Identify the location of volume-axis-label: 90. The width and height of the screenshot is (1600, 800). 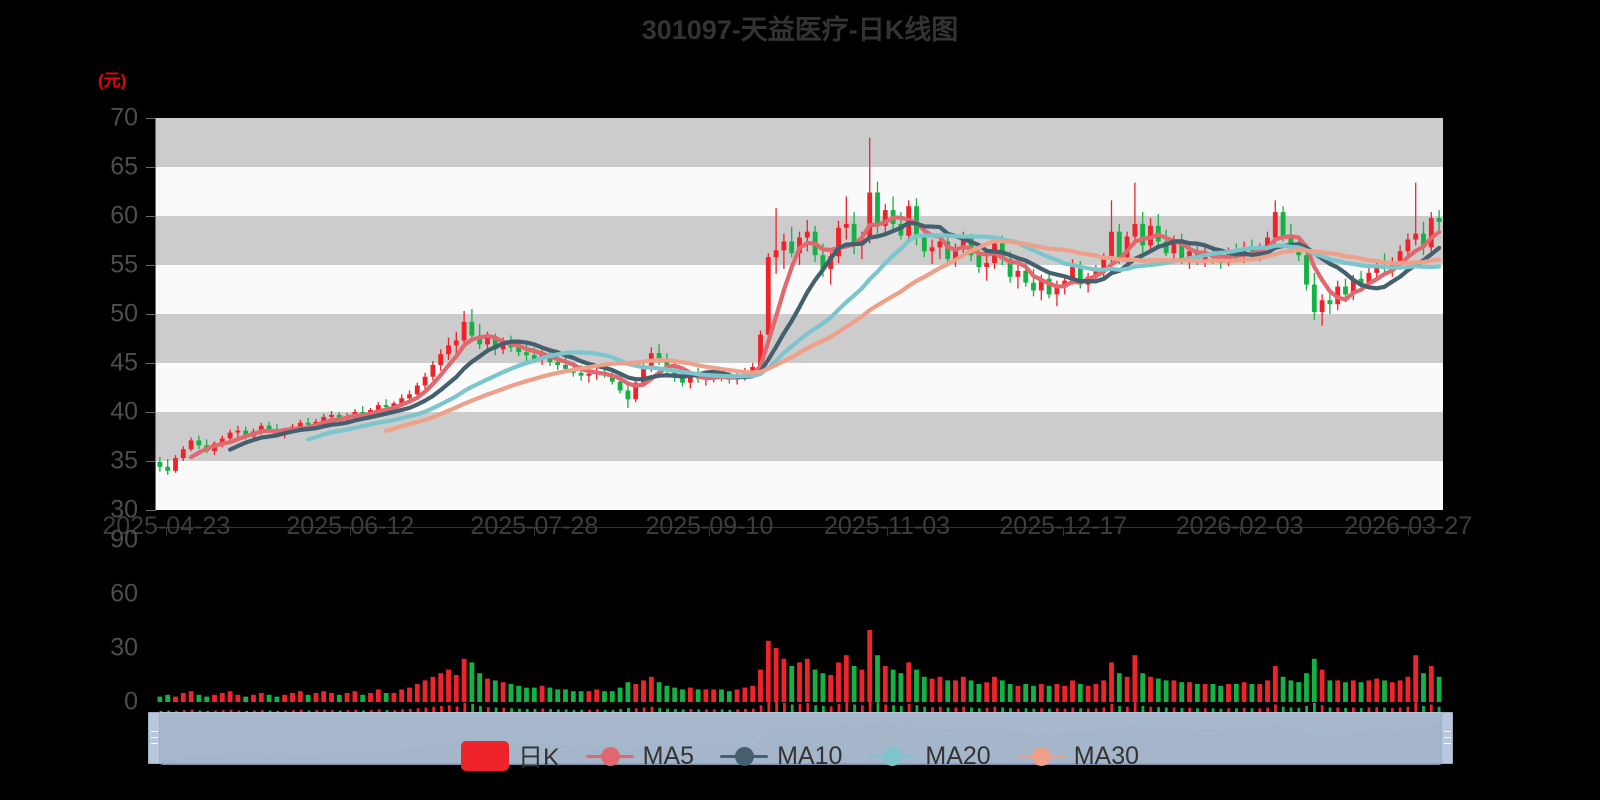
(124, 539).